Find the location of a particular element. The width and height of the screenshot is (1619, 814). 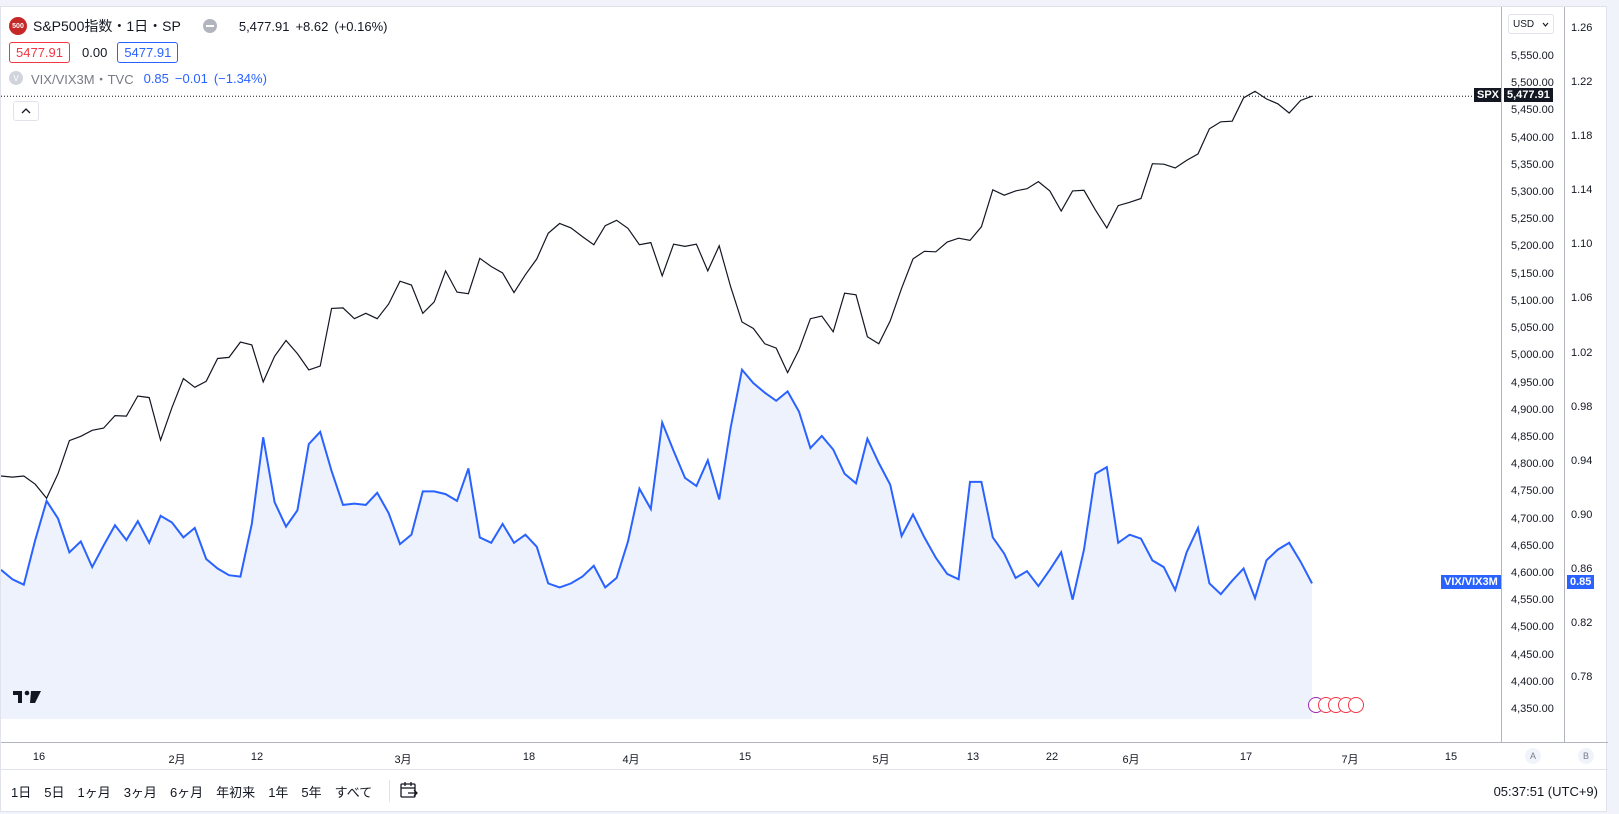

ratio-tick-label: 0.86 is located at coordinates (1582, 568).